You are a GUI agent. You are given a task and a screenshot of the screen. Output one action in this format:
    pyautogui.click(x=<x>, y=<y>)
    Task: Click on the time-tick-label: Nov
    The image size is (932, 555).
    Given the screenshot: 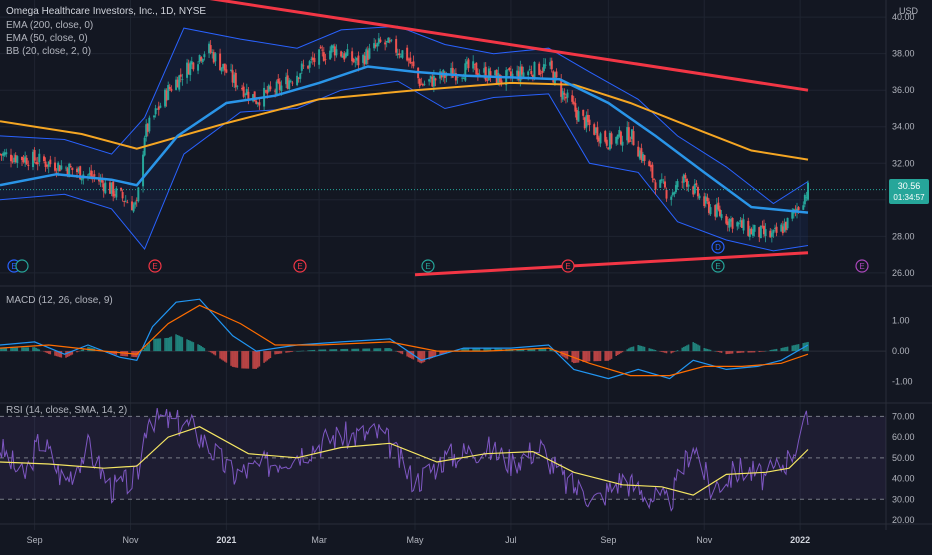 What is the action you would take?
    pyautogui.click(x=704, y=540)
    